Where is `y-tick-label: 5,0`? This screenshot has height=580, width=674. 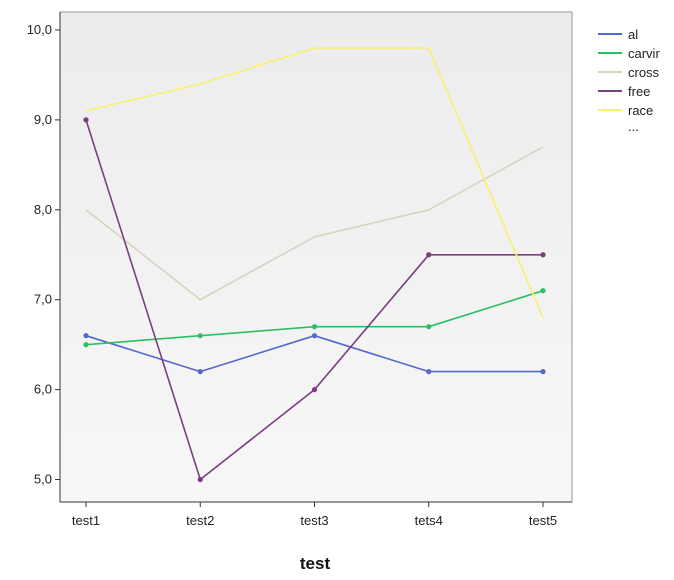
y-tick-label: 5,0 is located at coordinates (43, 479).